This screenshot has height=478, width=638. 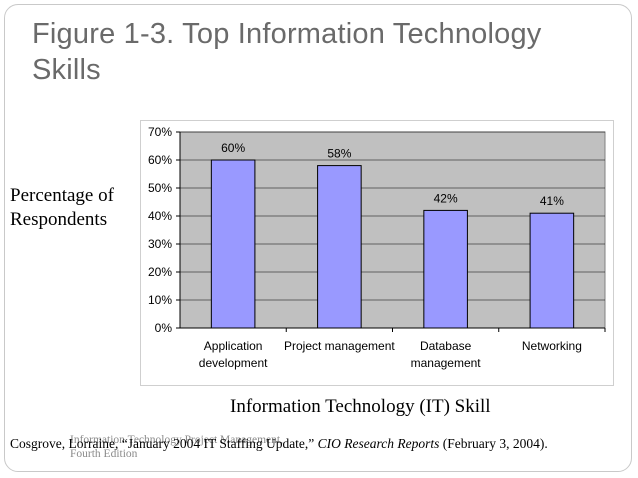 What do you see at coordinates (360, 406) in the screenshot?
I see `x-axis-label: Information Technology (IT) Skill` at bounding box center [360, 406].